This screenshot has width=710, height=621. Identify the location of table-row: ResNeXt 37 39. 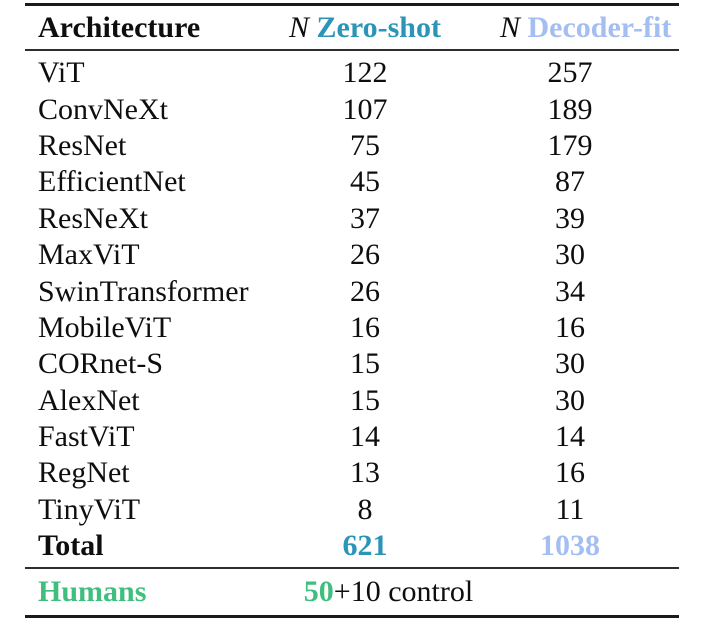
(352, 219).